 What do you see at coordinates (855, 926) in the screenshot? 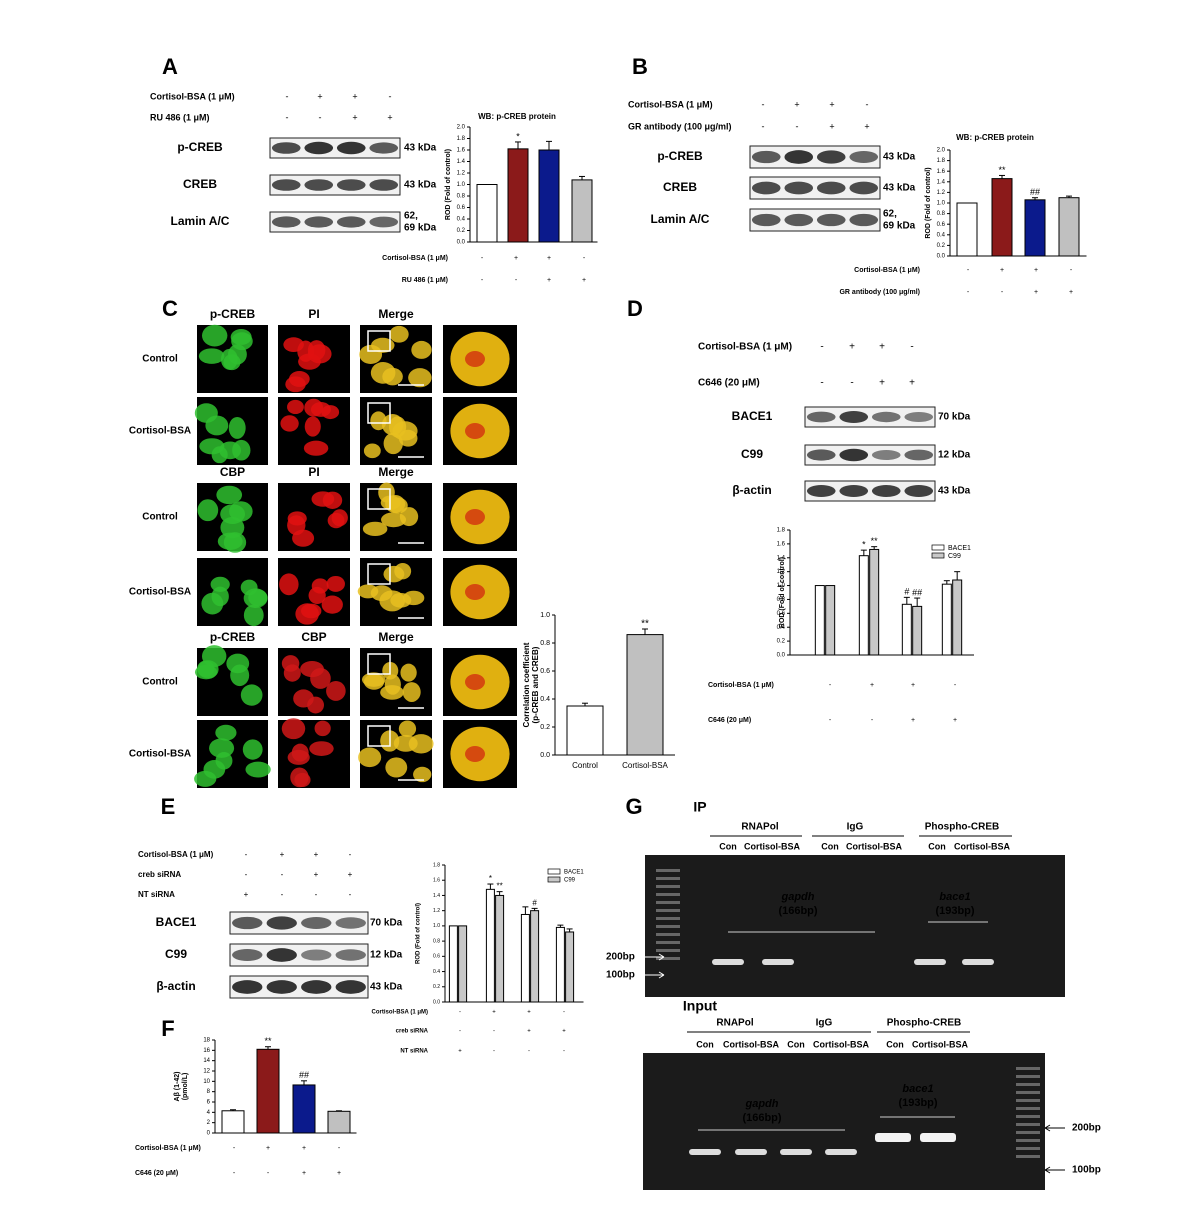
I see `gel` at bounding box center [855, 926].